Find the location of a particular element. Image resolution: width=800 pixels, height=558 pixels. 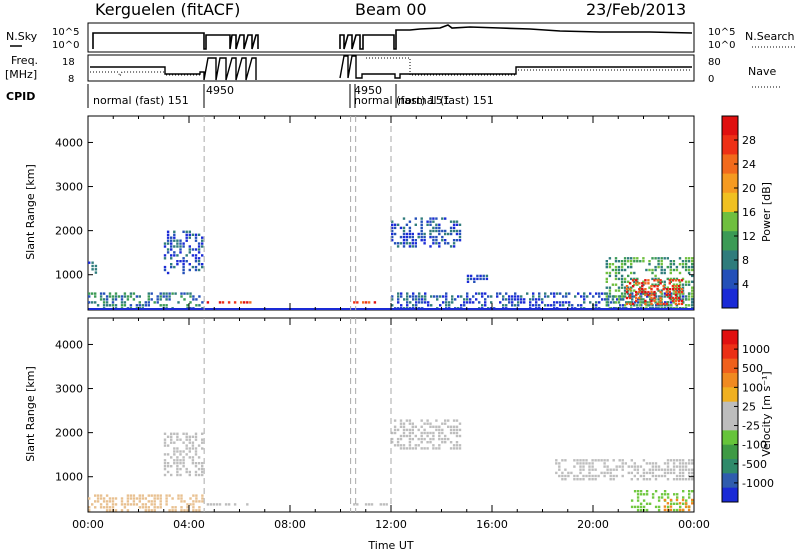

nave-label: Nave is located at coordinates (762, 71).